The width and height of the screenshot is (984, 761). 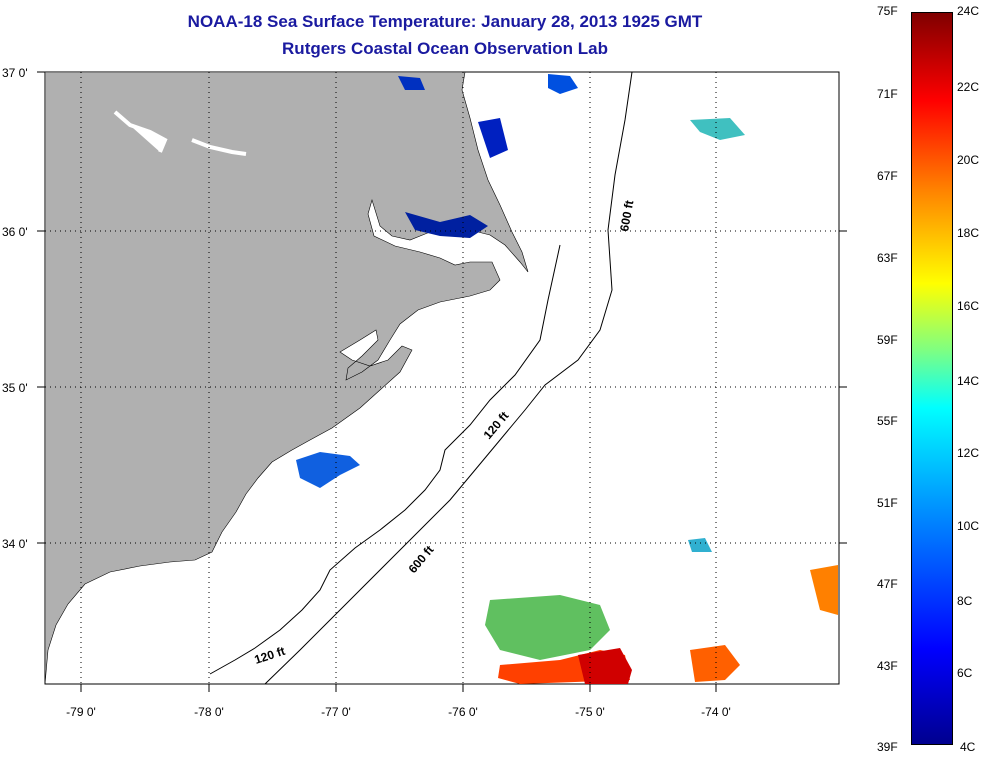 What do you see at coordinates (411, 83) in the screenshot?
I see `sst-patch-cold` at bounding box center [411, 83].